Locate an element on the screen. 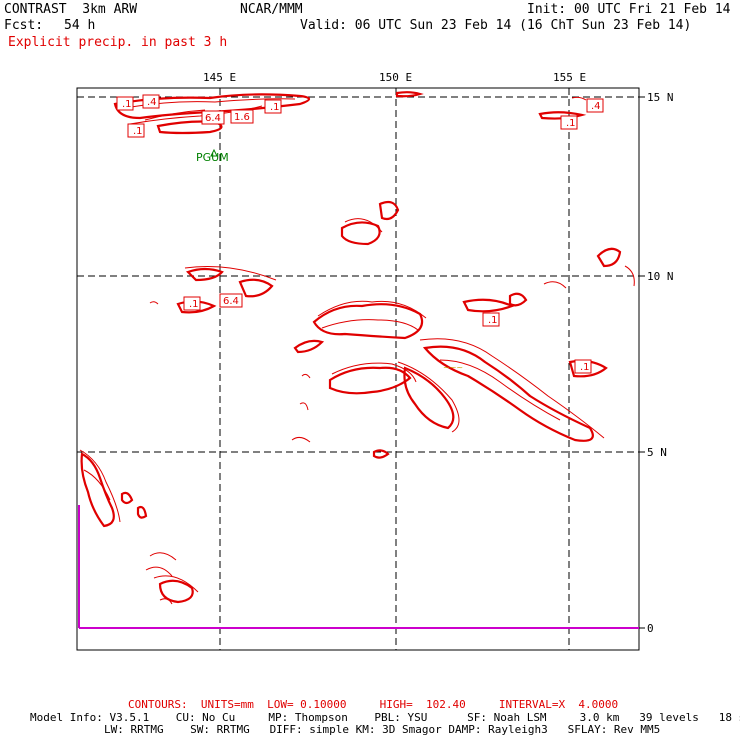  center-title: NCAR/MMM is located at coordinates (271, 9).